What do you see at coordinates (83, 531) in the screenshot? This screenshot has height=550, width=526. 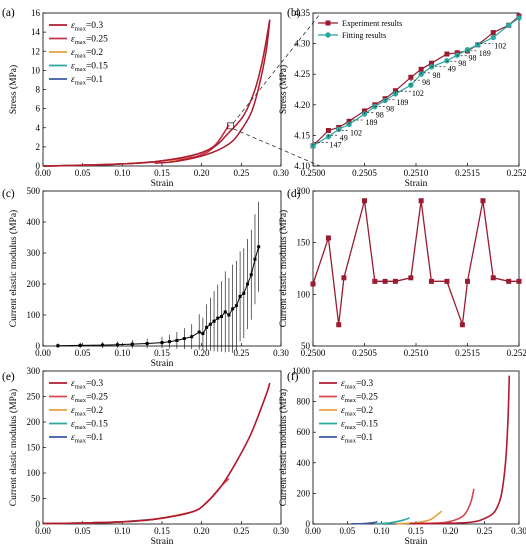 I see `x-tick-label: 0.05` at bounding box center [83, 531].